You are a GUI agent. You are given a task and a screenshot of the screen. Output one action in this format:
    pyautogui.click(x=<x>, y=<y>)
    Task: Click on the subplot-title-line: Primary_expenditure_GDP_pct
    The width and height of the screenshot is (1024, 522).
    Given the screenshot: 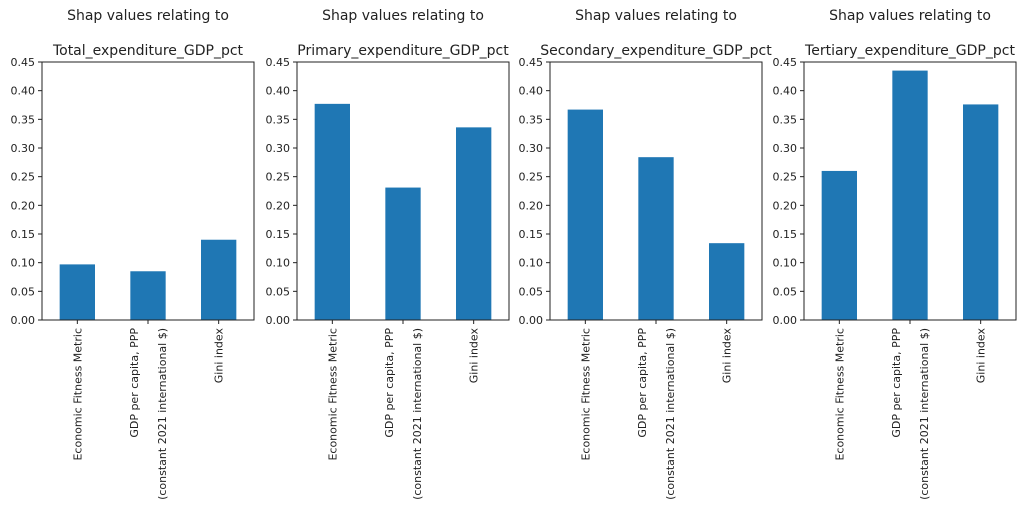 What is the action you would take?
    pyautogui.click(x=403, y=51)
    